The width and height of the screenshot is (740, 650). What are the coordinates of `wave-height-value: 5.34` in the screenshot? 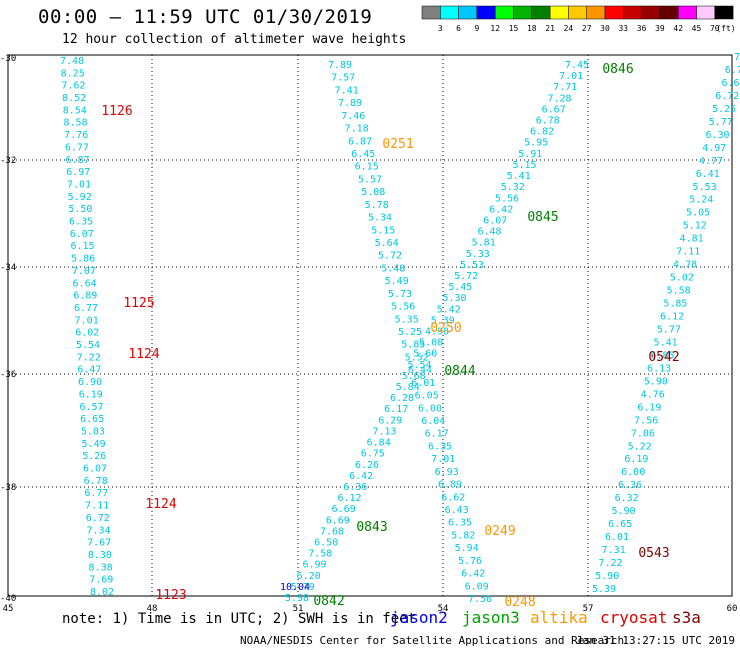 It's located at (380, 218).